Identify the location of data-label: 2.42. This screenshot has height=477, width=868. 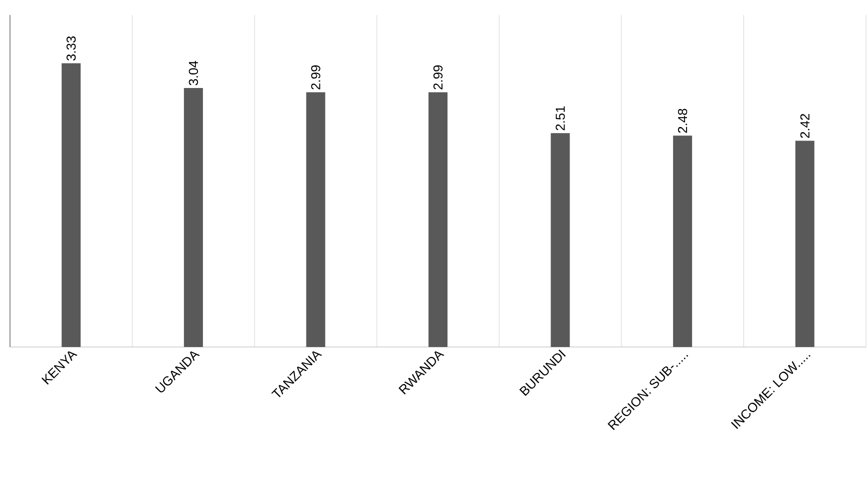
(805, 126).